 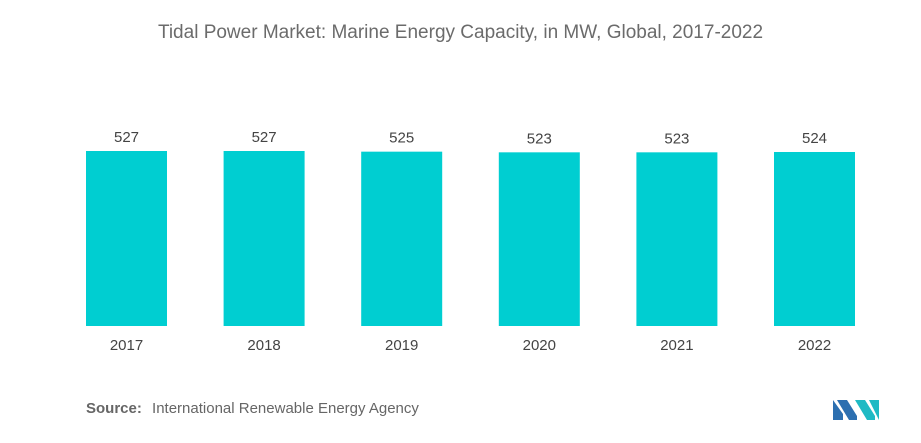 What do you see at coordinates (402, 238) in the screenshot?
I see `bar-2019` at bounding box center [402, 238].